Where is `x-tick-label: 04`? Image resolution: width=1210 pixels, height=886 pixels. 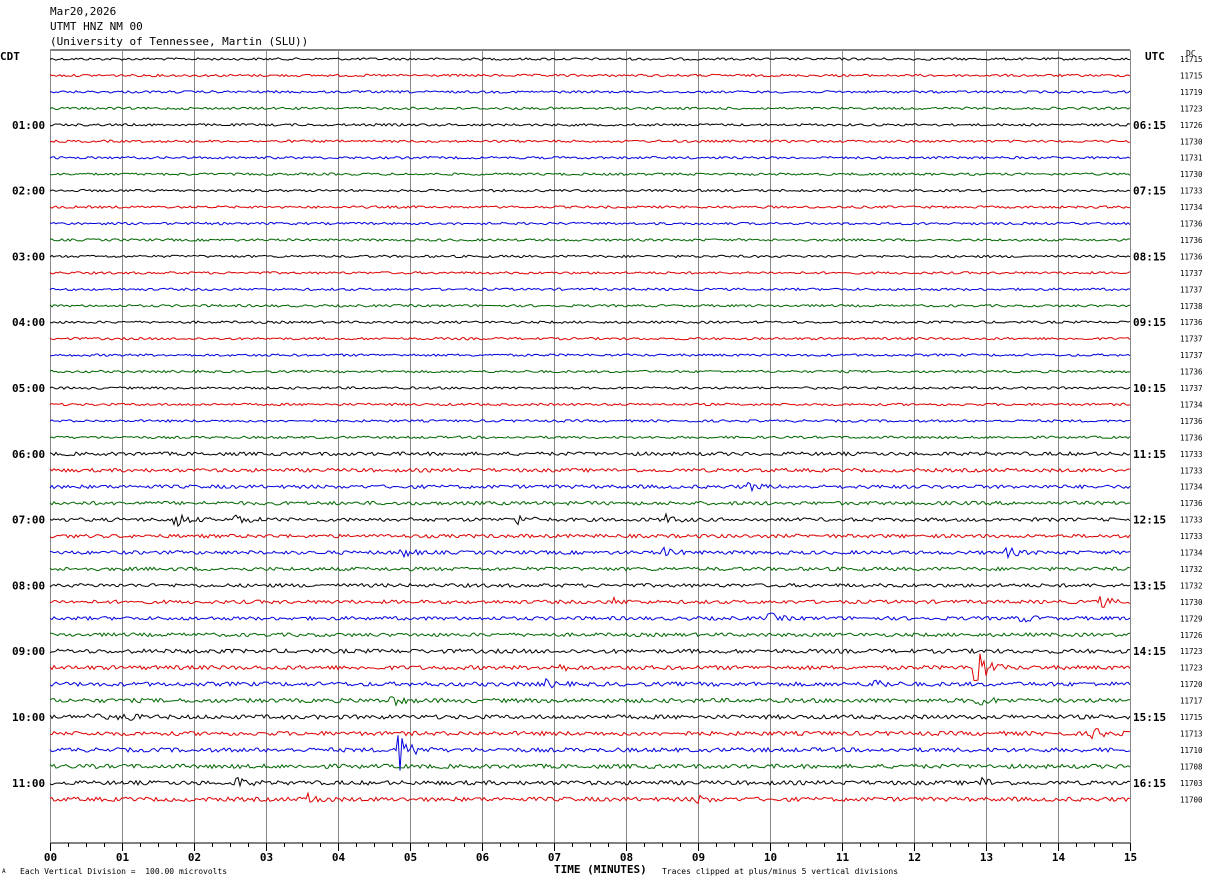
x-tick-label: 04 is located at coordinates (339, 857).